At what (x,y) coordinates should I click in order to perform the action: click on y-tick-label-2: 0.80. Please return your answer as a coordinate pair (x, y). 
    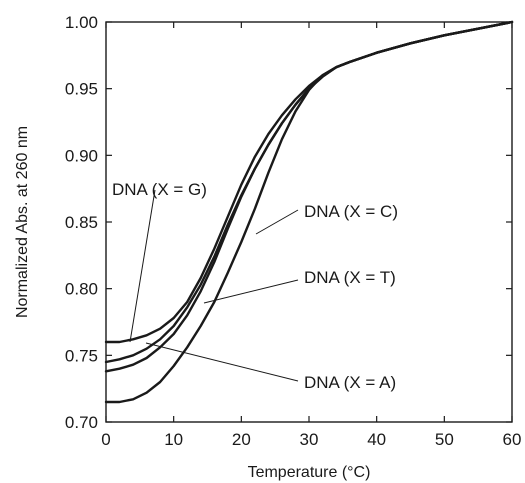
    Looking at the image, I should click on (81, 289).